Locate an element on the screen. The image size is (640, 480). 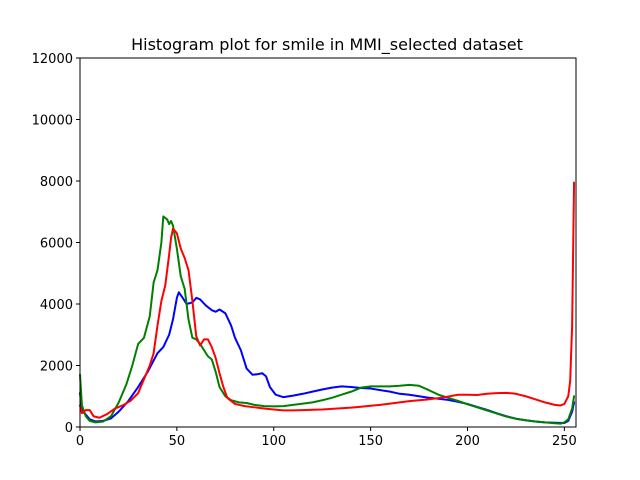
y-tick-label-2000: 2000 is located at coordinates (56, 367).